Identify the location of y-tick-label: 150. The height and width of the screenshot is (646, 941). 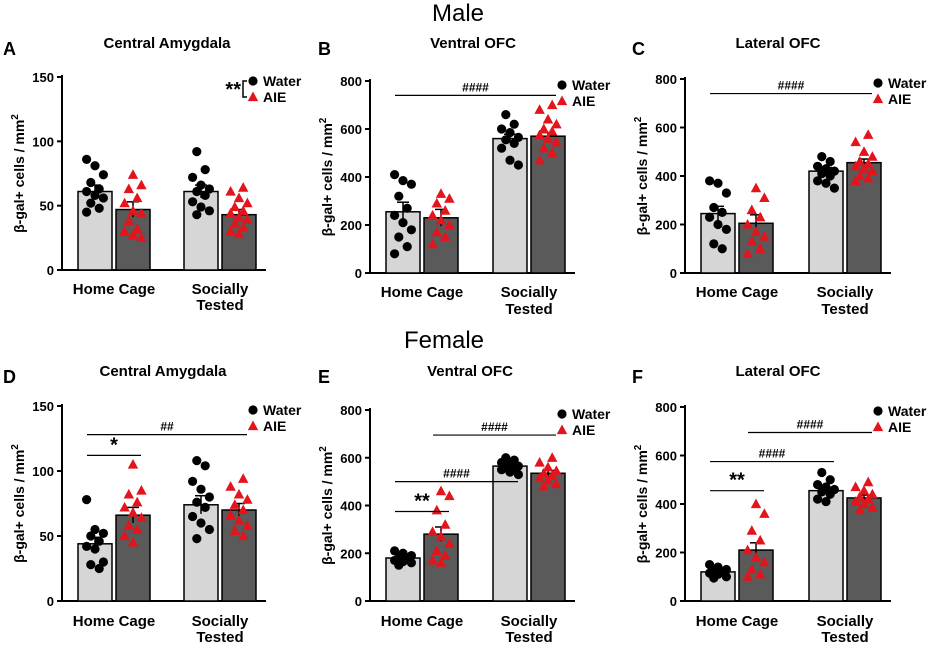
(43, 77).